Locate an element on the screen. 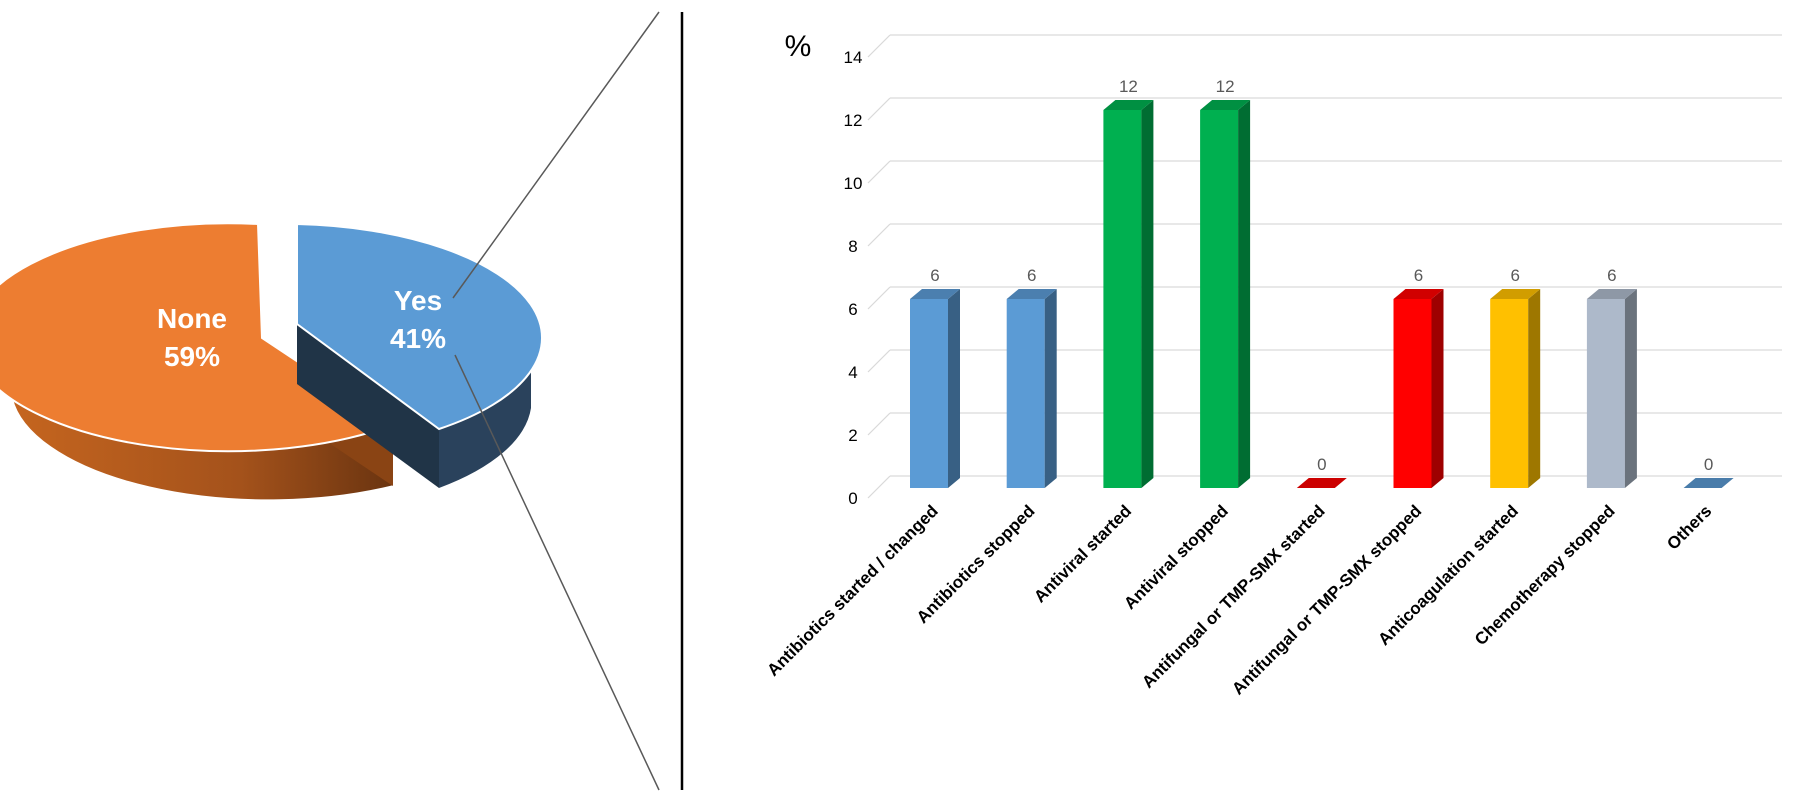  pie-slice-yes is located at coordinates (420, 326).